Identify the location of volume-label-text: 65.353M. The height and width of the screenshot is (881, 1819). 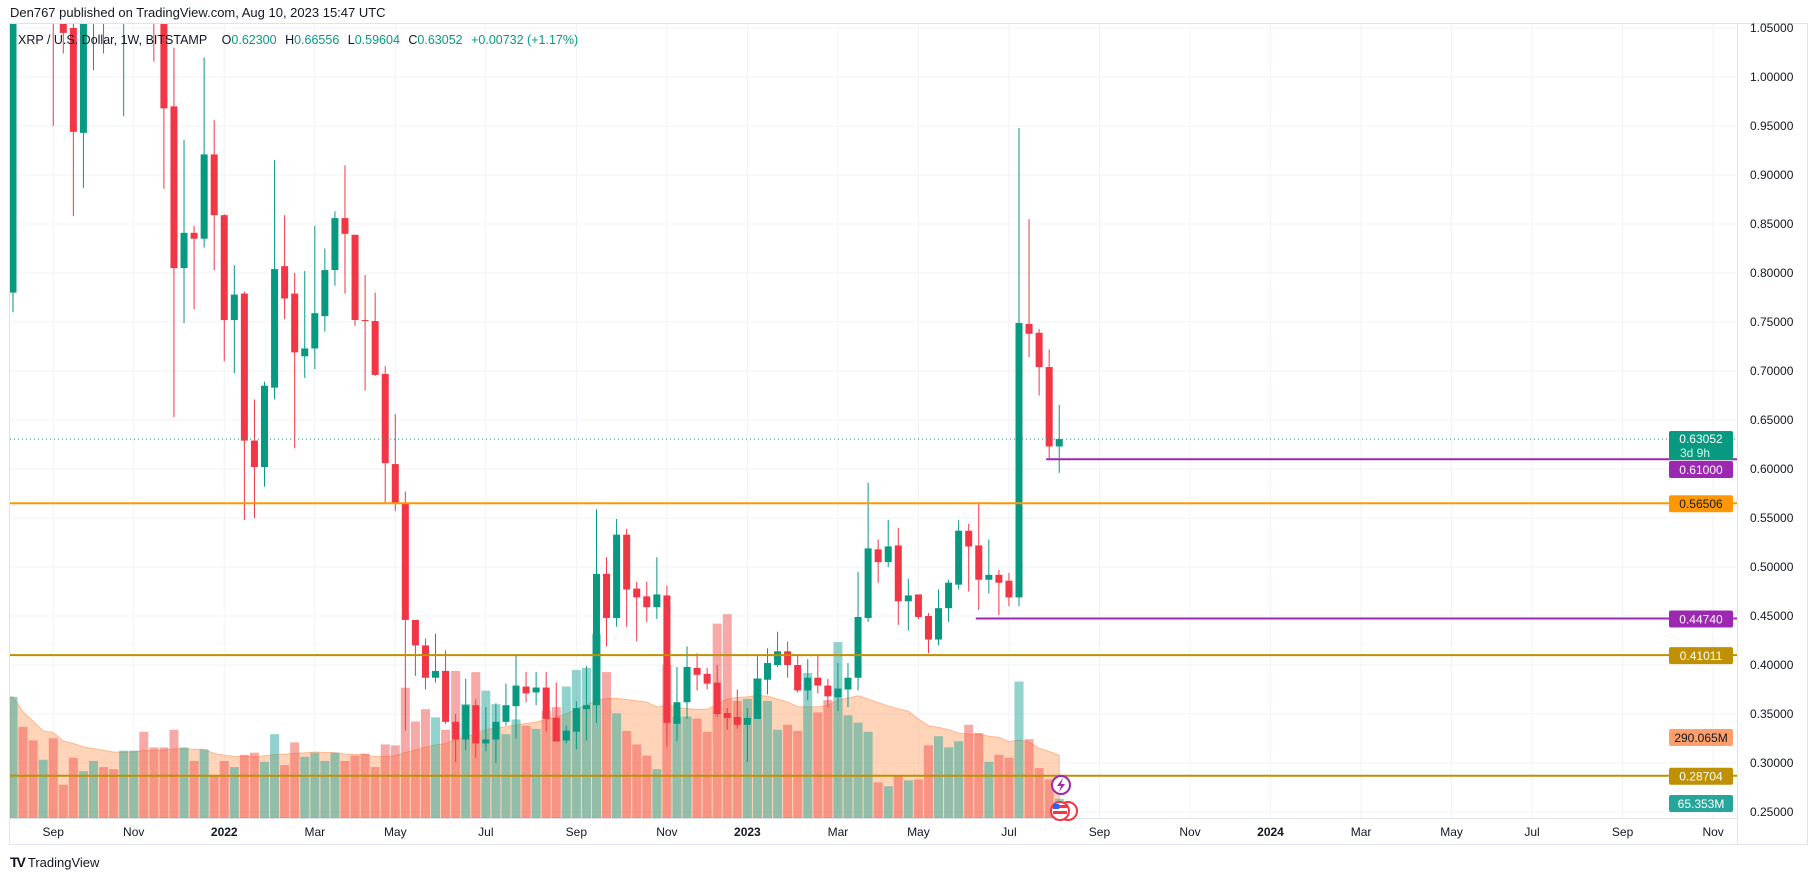
(1701, 804).